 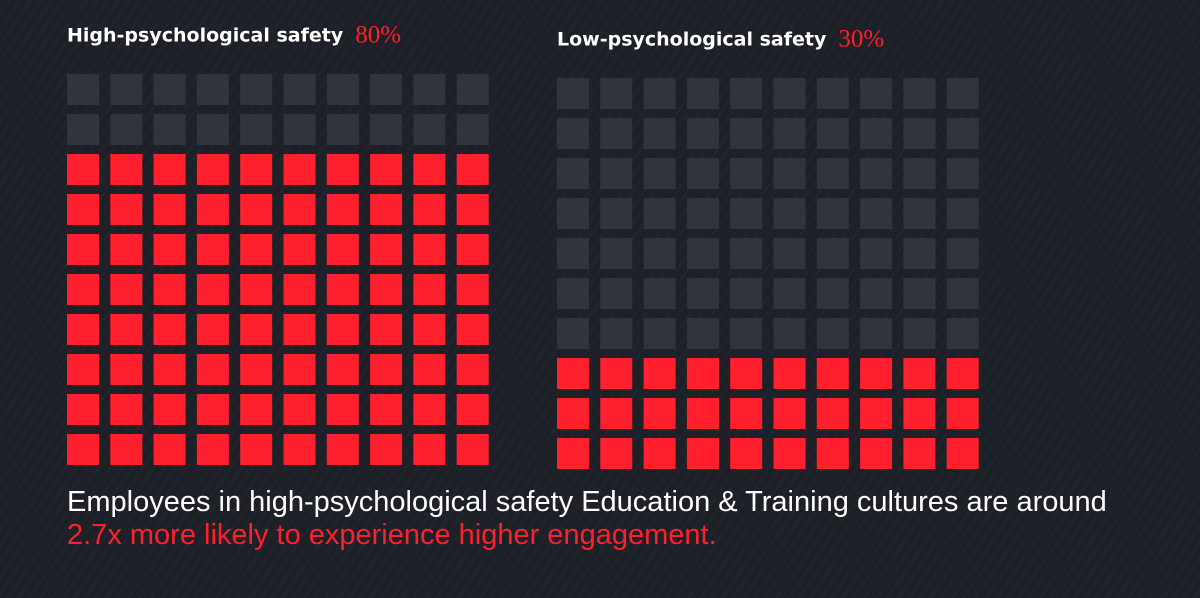 What do you see at coordinates (692, 40) in the screenshot?
I see `chart-title: Low-psychological safety` at bounding box center [692, 40].